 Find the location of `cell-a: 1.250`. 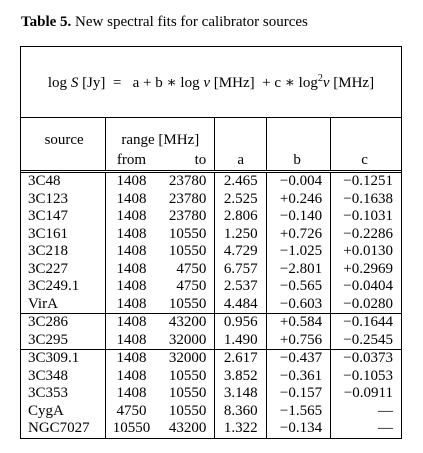

cell-a: 1.250 is located at coordinates (240, 234).